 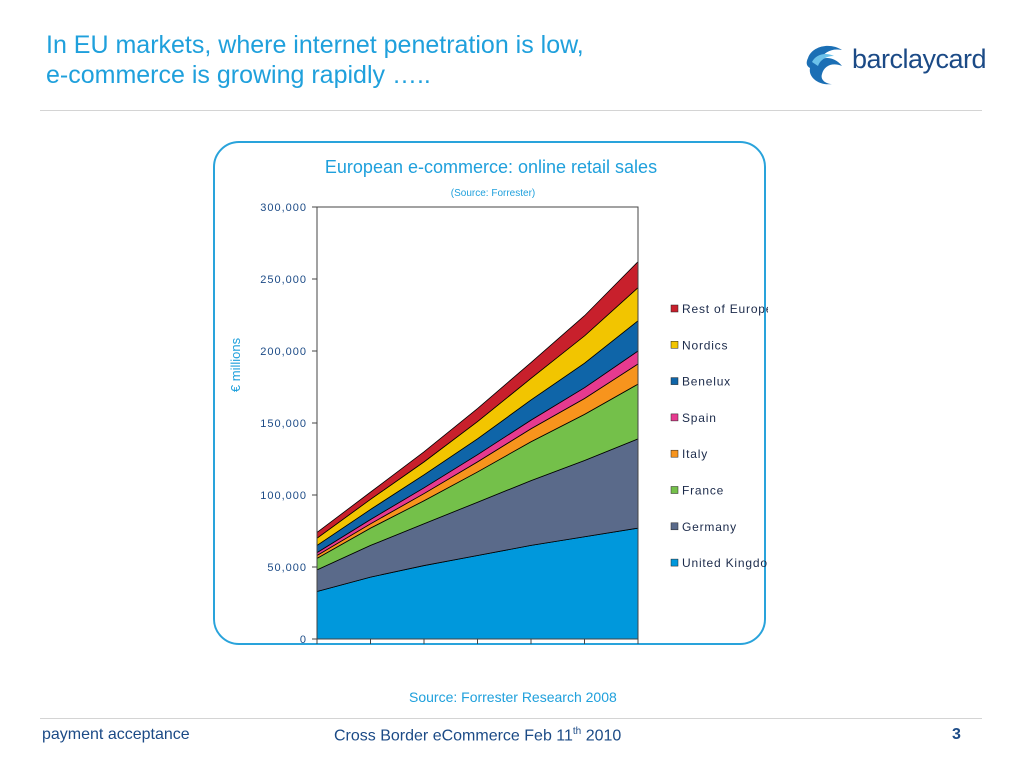 I want to click on legend-label-rest-of-europe: Rest of Europe, so click(x=725, y=309).